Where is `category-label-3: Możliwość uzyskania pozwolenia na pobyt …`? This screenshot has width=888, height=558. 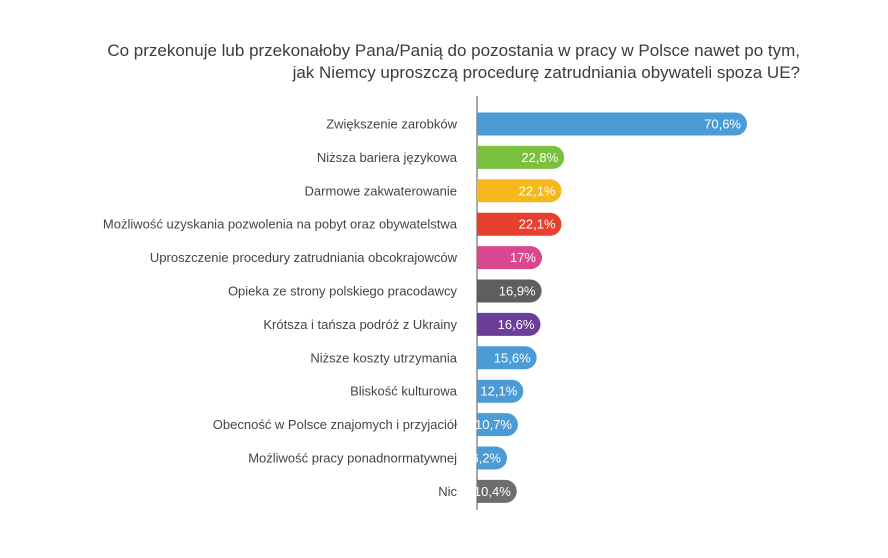
category-label-3: Możliwość uzyskania pozwolenia na pobyt … is located at coordinates (280, 224).